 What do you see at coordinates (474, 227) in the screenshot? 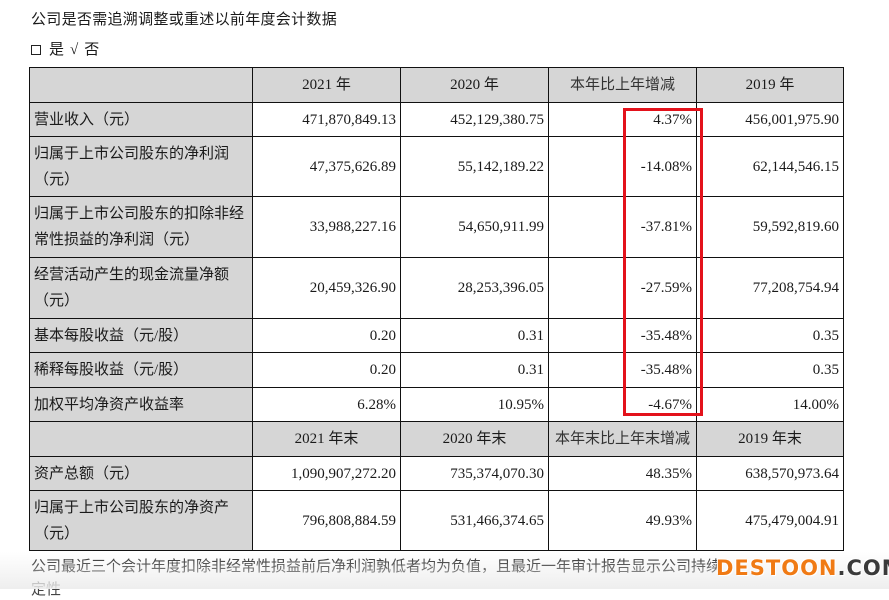
I see `cell-2020: 54,650,911.99` at bounding box center [474, 227].